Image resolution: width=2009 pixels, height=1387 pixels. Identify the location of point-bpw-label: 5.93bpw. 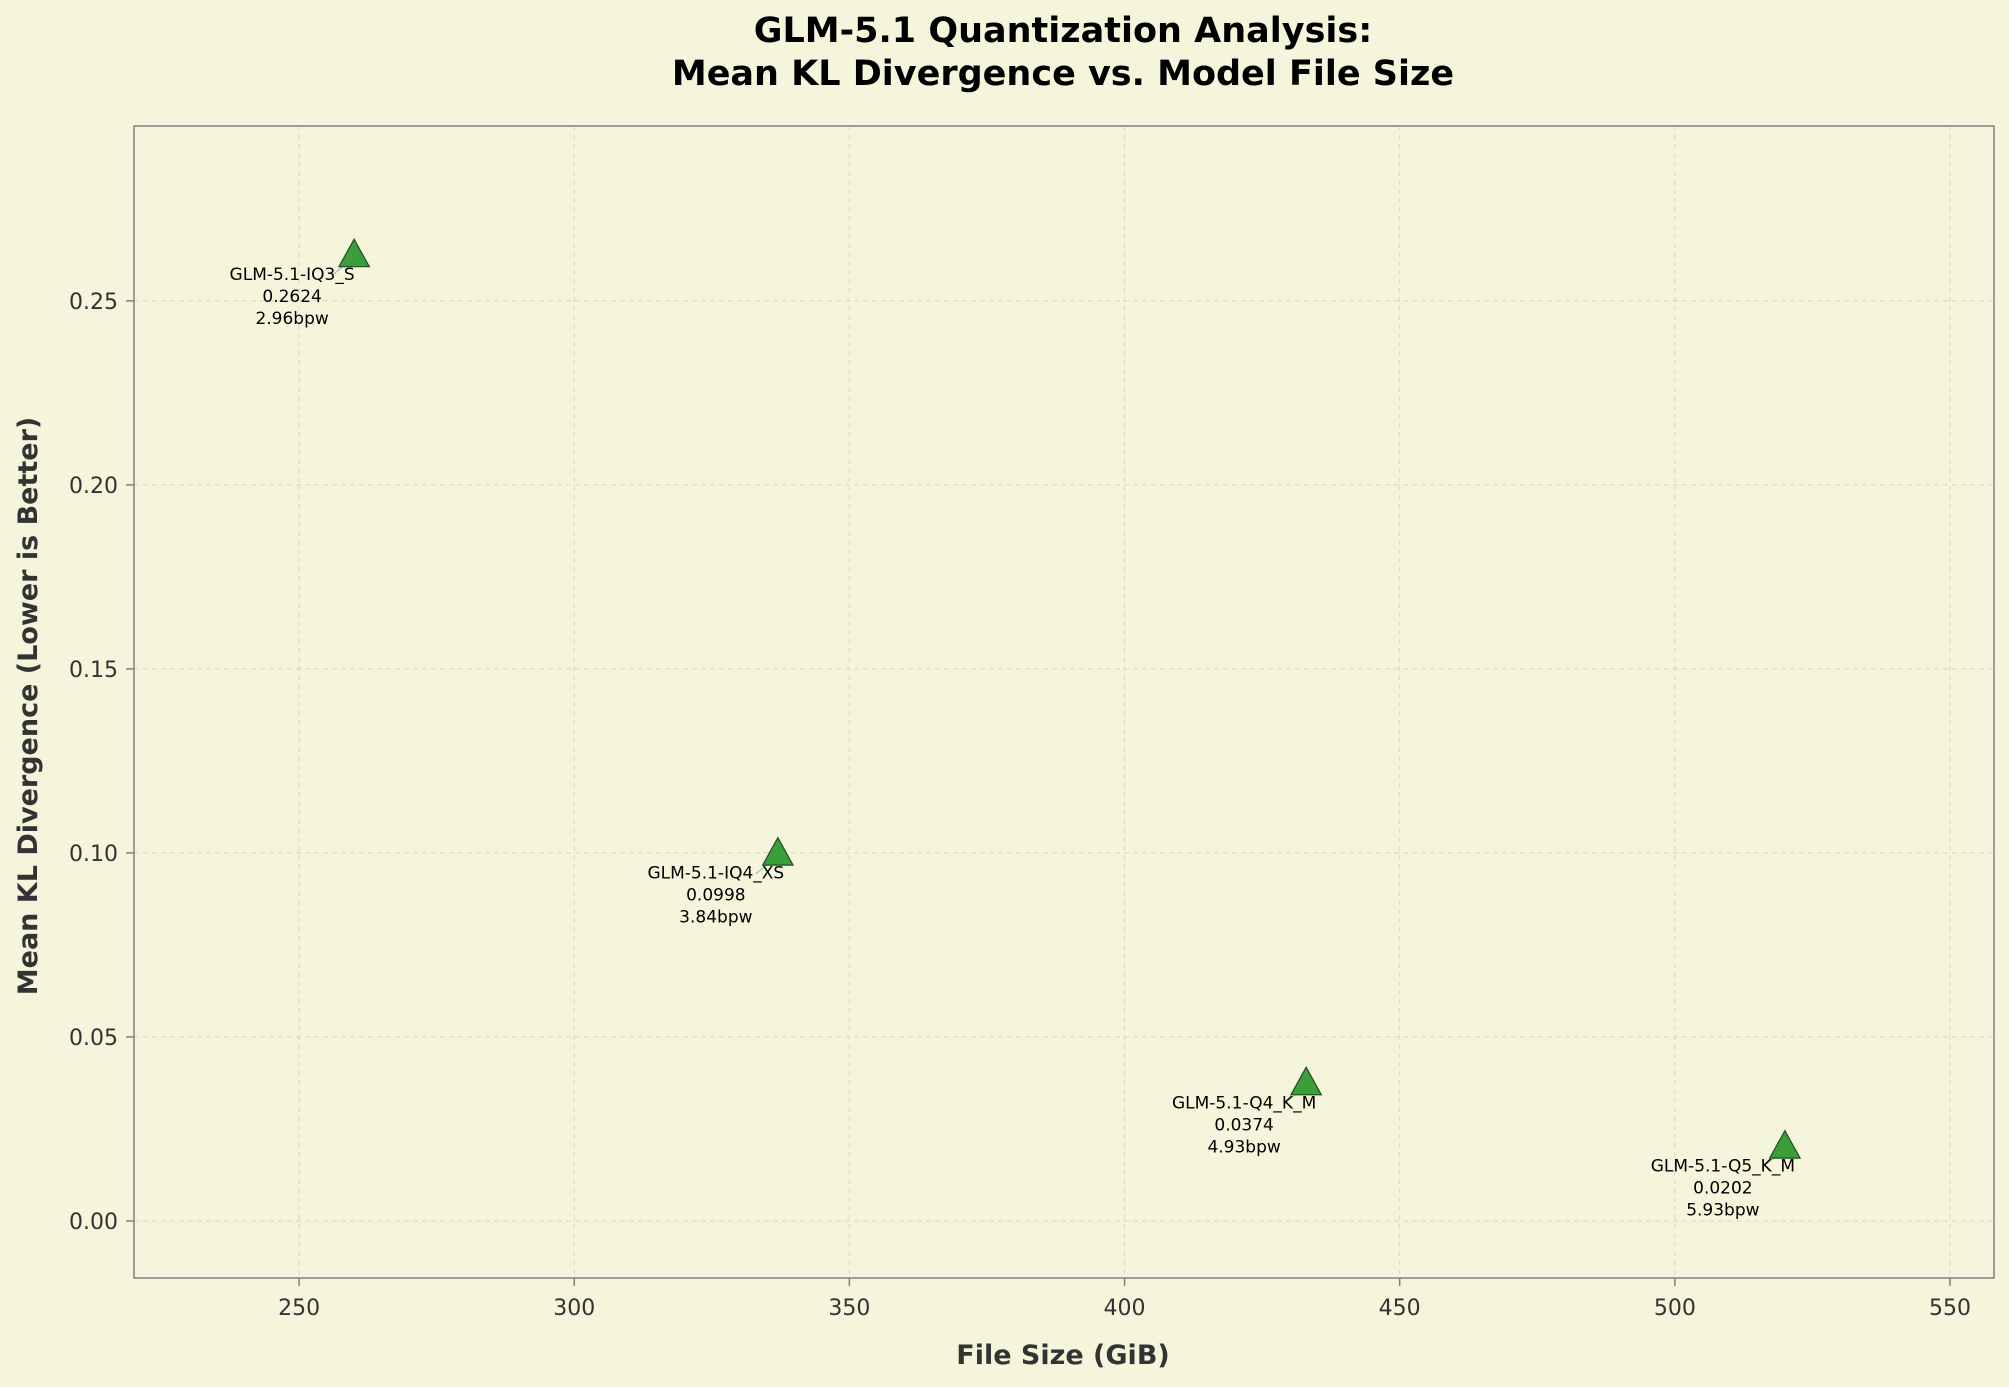
(1722, 1211).